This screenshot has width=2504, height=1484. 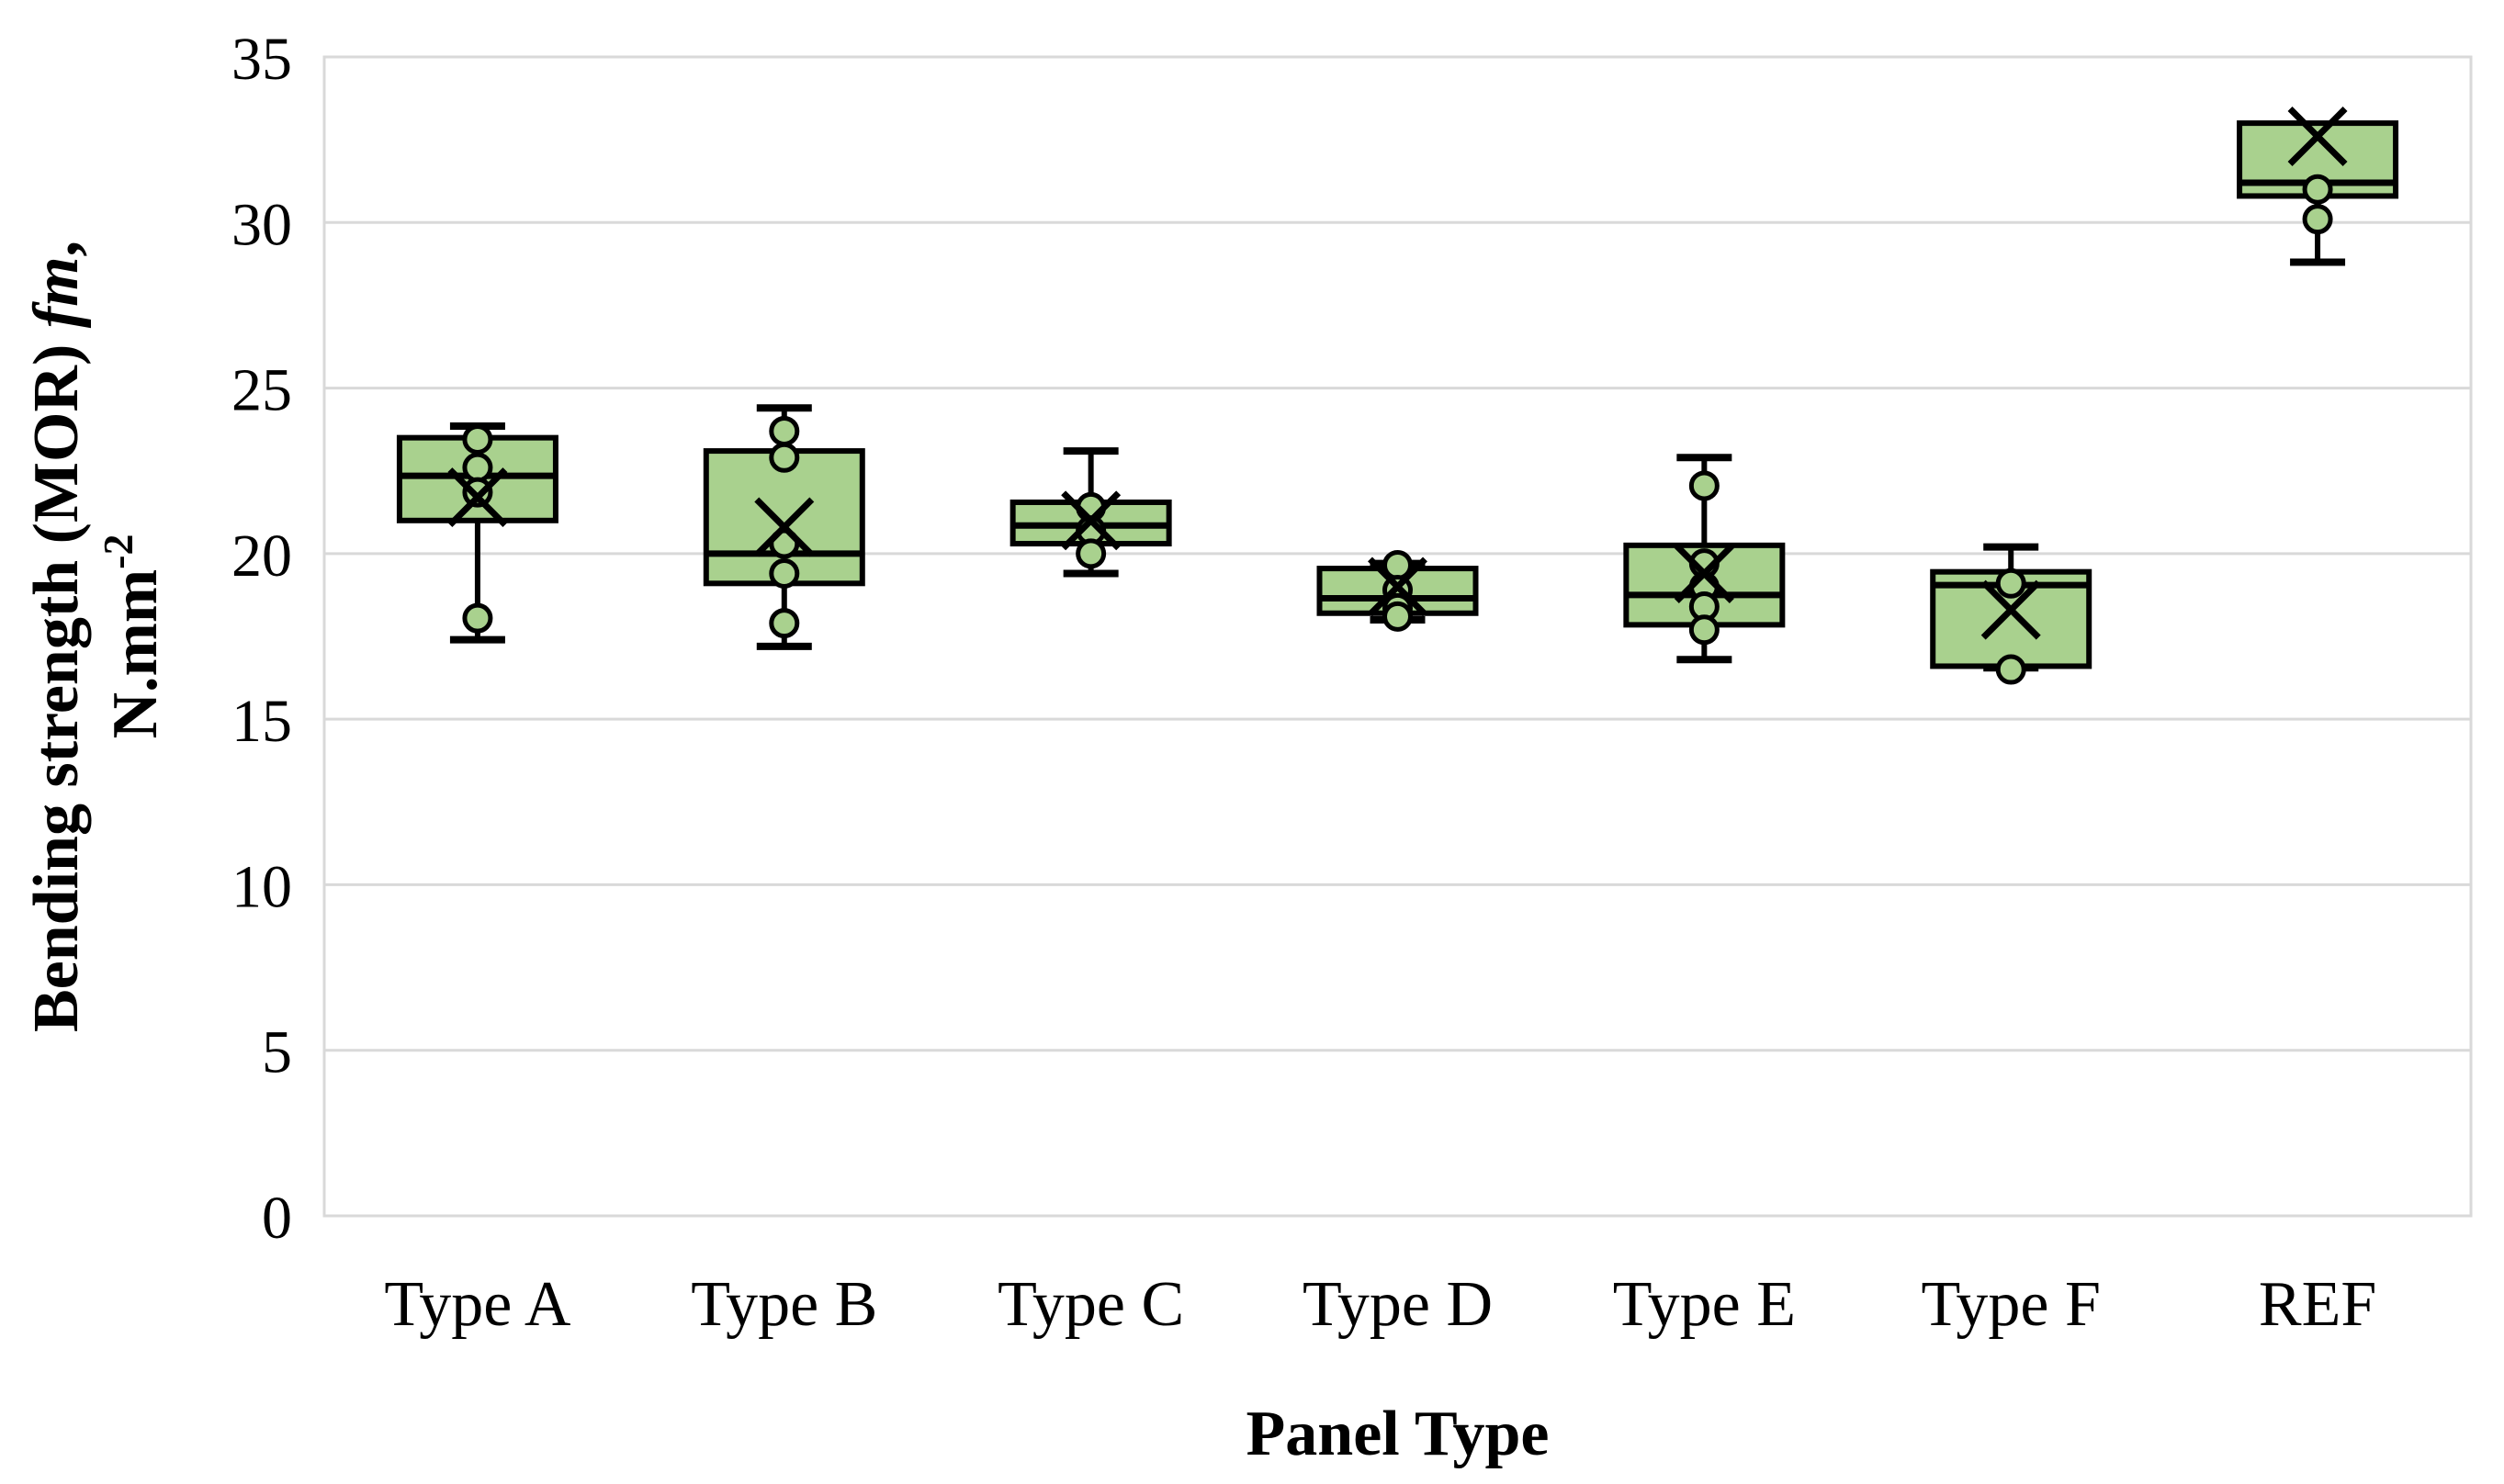 What do you see at coordinates (135, 654) in the screenshot?
I see `y-axis-title-unit: N.mm` at bounding box center [135, 654].